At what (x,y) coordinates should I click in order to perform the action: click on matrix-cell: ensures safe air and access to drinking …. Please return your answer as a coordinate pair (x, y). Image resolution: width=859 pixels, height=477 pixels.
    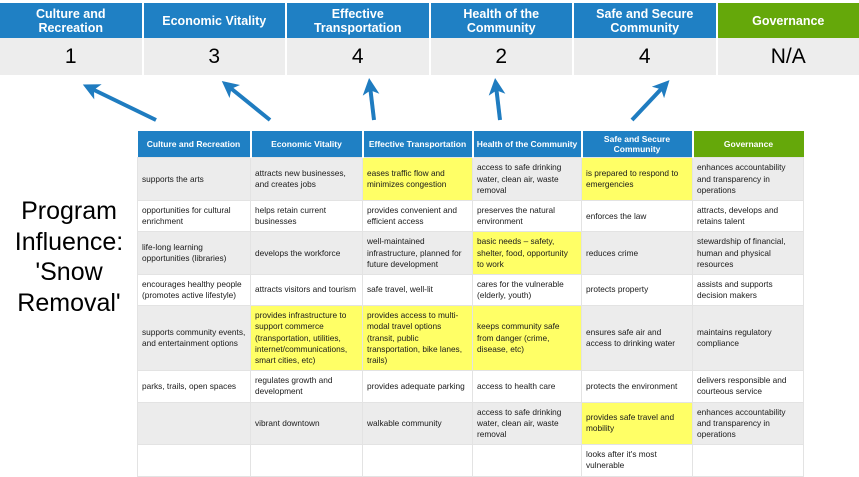
    Looking at the image, I should click on (637, 338).